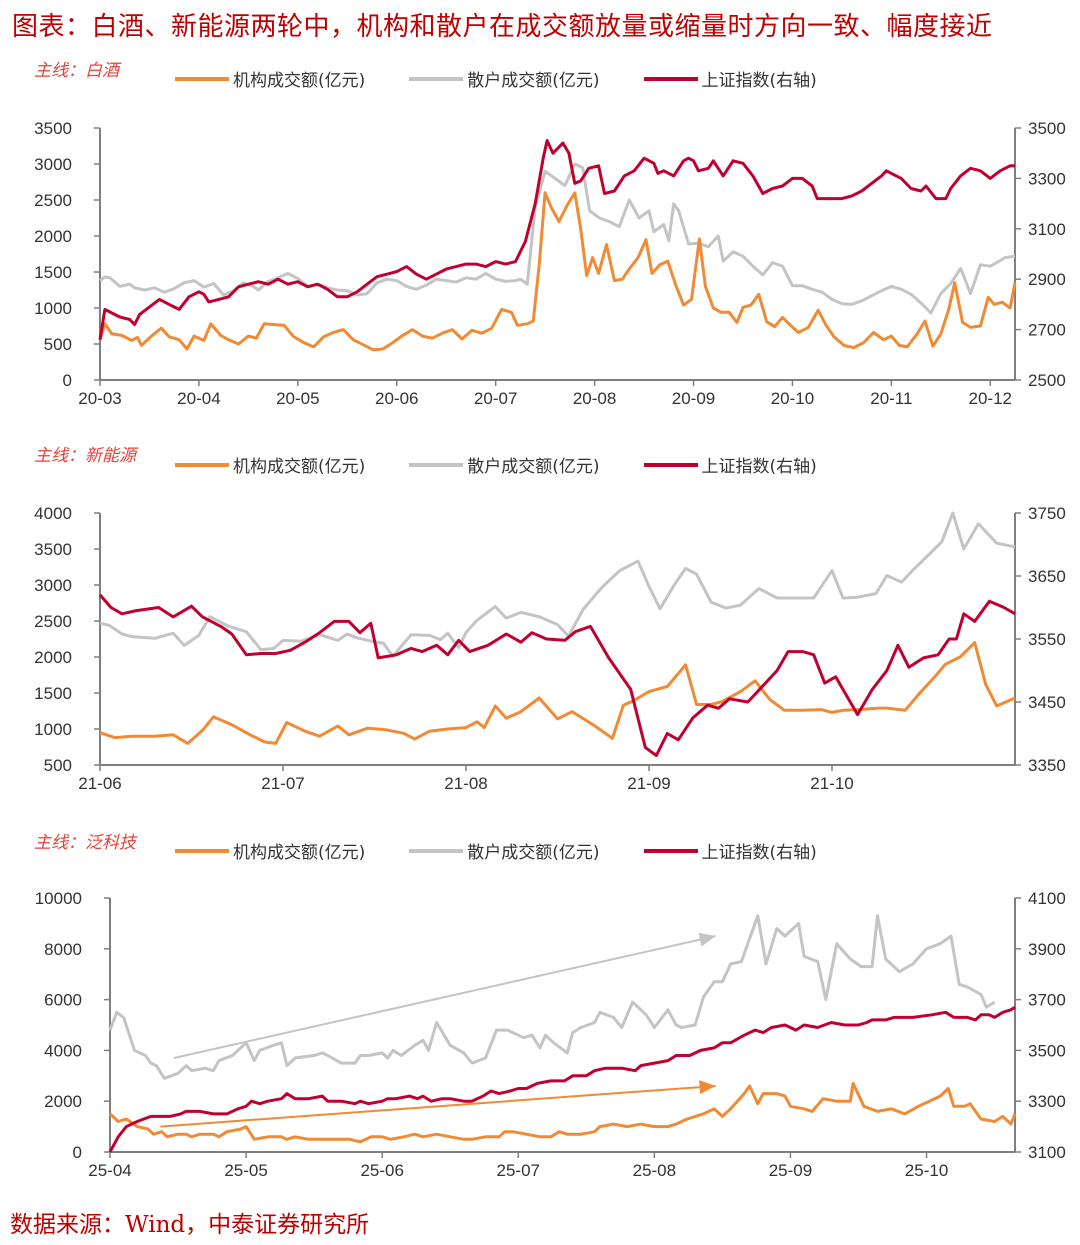 The width and height of the screenshot is (1080, 1245). I want to click on figure-title: 图表：白酒、新能源两轮中，机构和散户在成交额放量或缩量时方向一致、幅度接近, so click(502, 27).